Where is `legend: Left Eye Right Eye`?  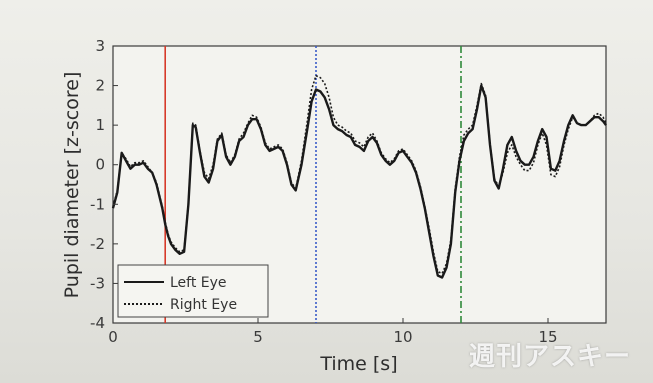 legend: Left Eye Right Eye is located at coordinates (193, 291).